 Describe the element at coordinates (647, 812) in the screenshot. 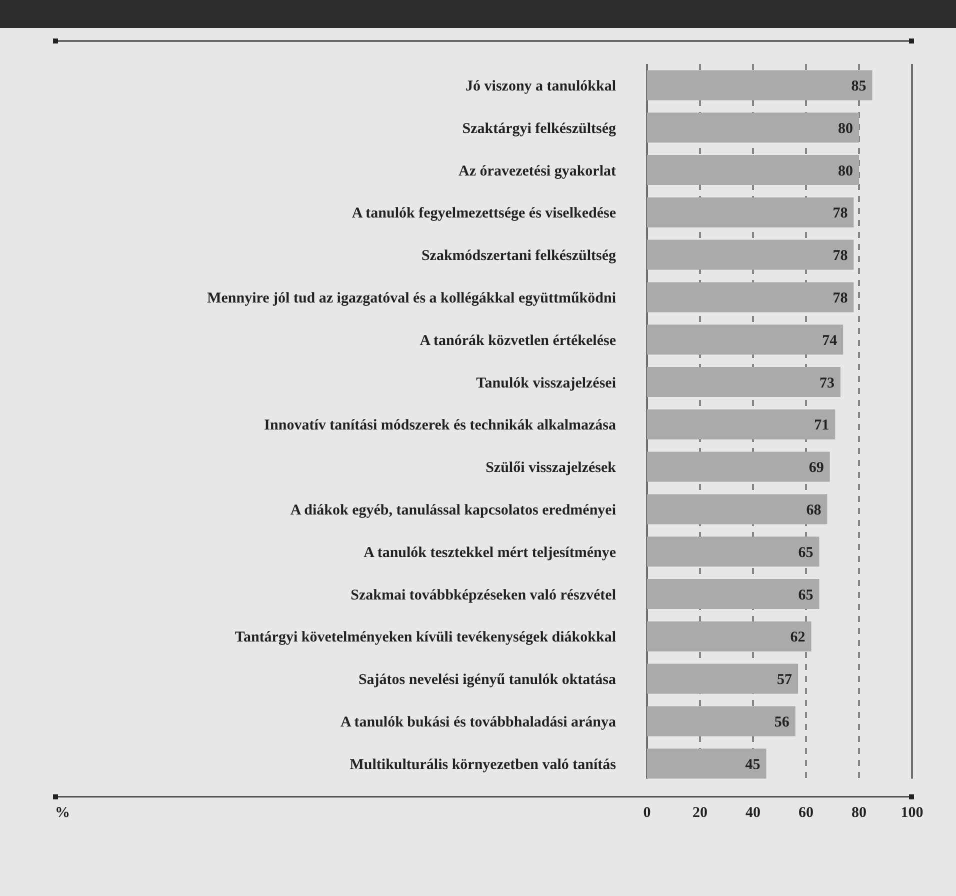

I see `x-tick-label: 0` at that location.